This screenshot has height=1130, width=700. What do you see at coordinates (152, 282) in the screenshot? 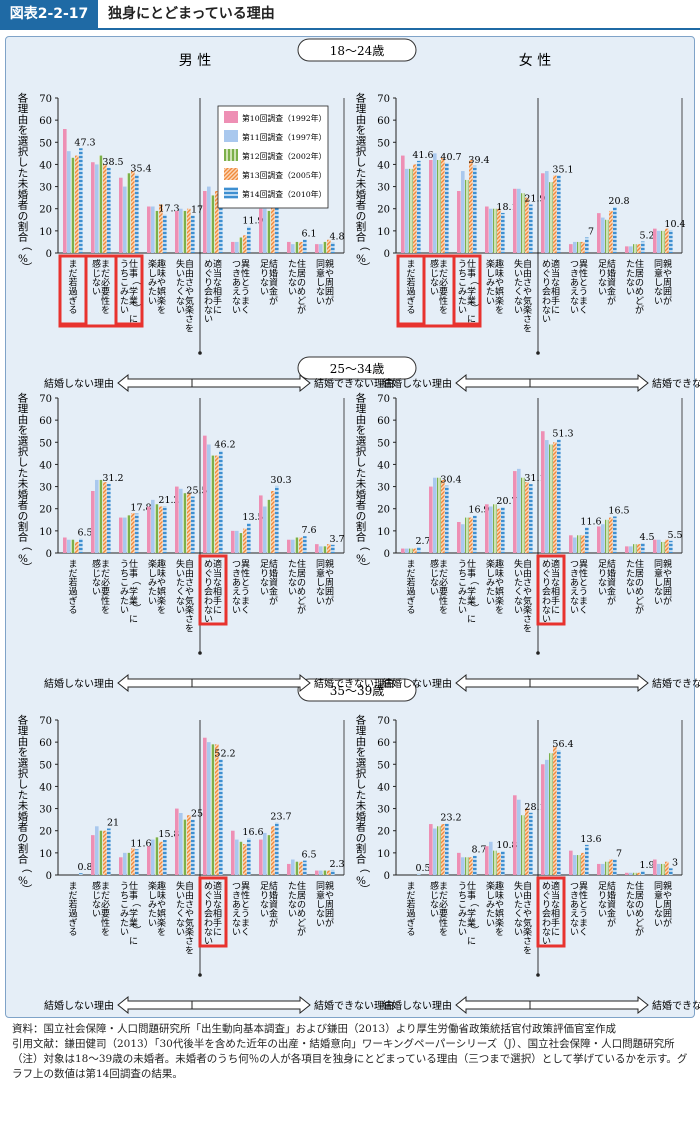
I see `svg-text: み` at bounding box center [152, 282].